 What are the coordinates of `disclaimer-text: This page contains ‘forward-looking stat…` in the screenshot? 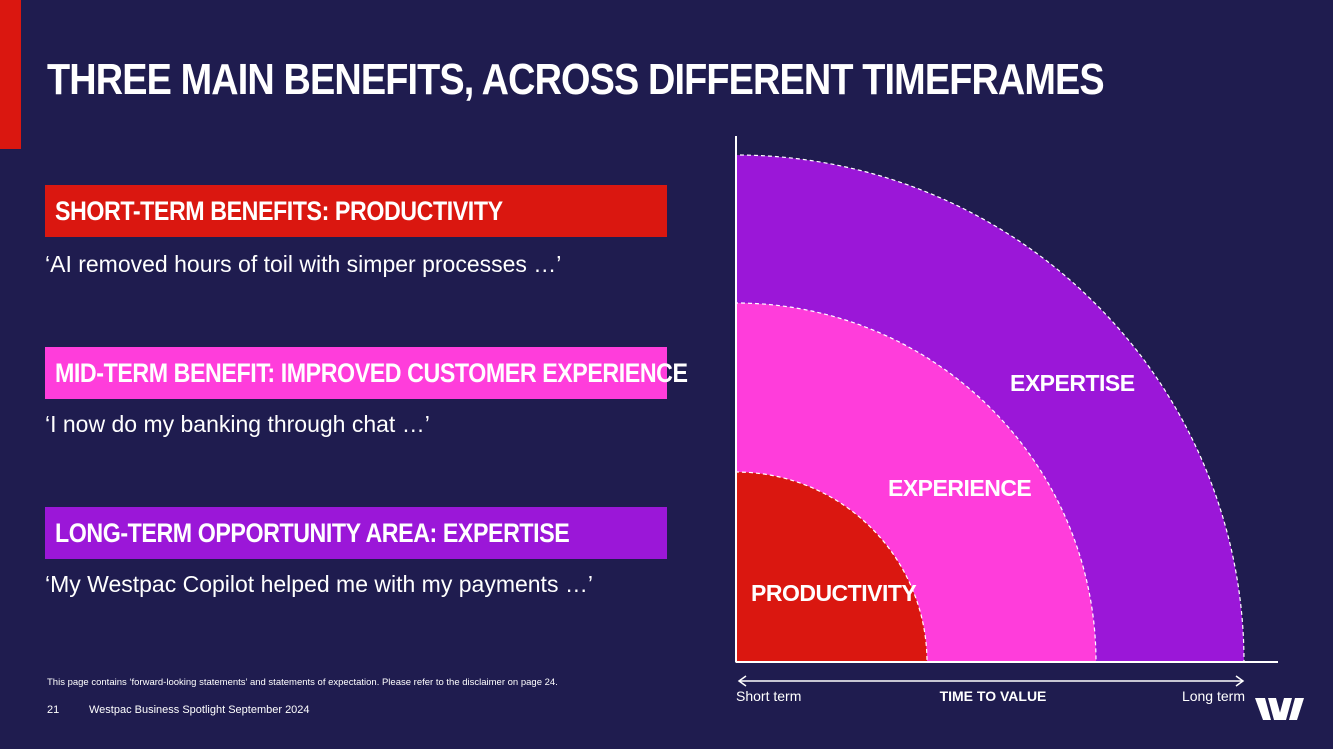 It's located at (302, 682).